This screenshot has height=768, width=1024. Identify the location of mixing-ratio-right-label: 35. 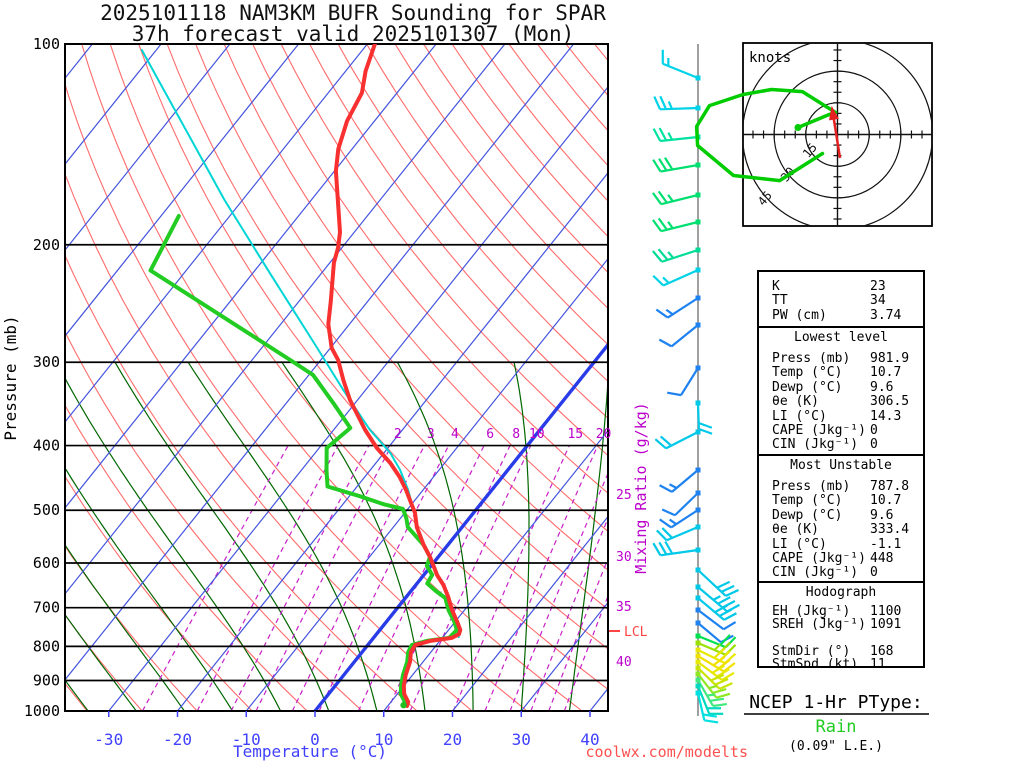
(624, 607).